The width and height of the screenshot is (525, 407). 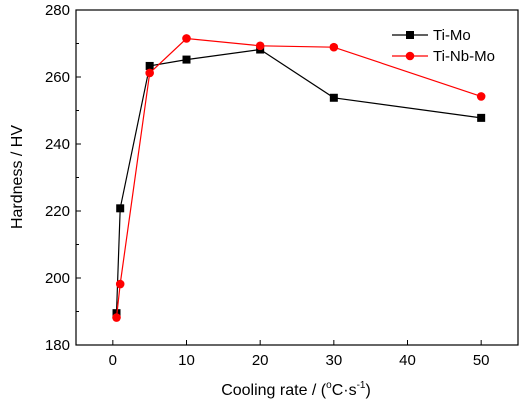 I want to click on x-axis-label-unit: C·s, so click(x=344, y=390).